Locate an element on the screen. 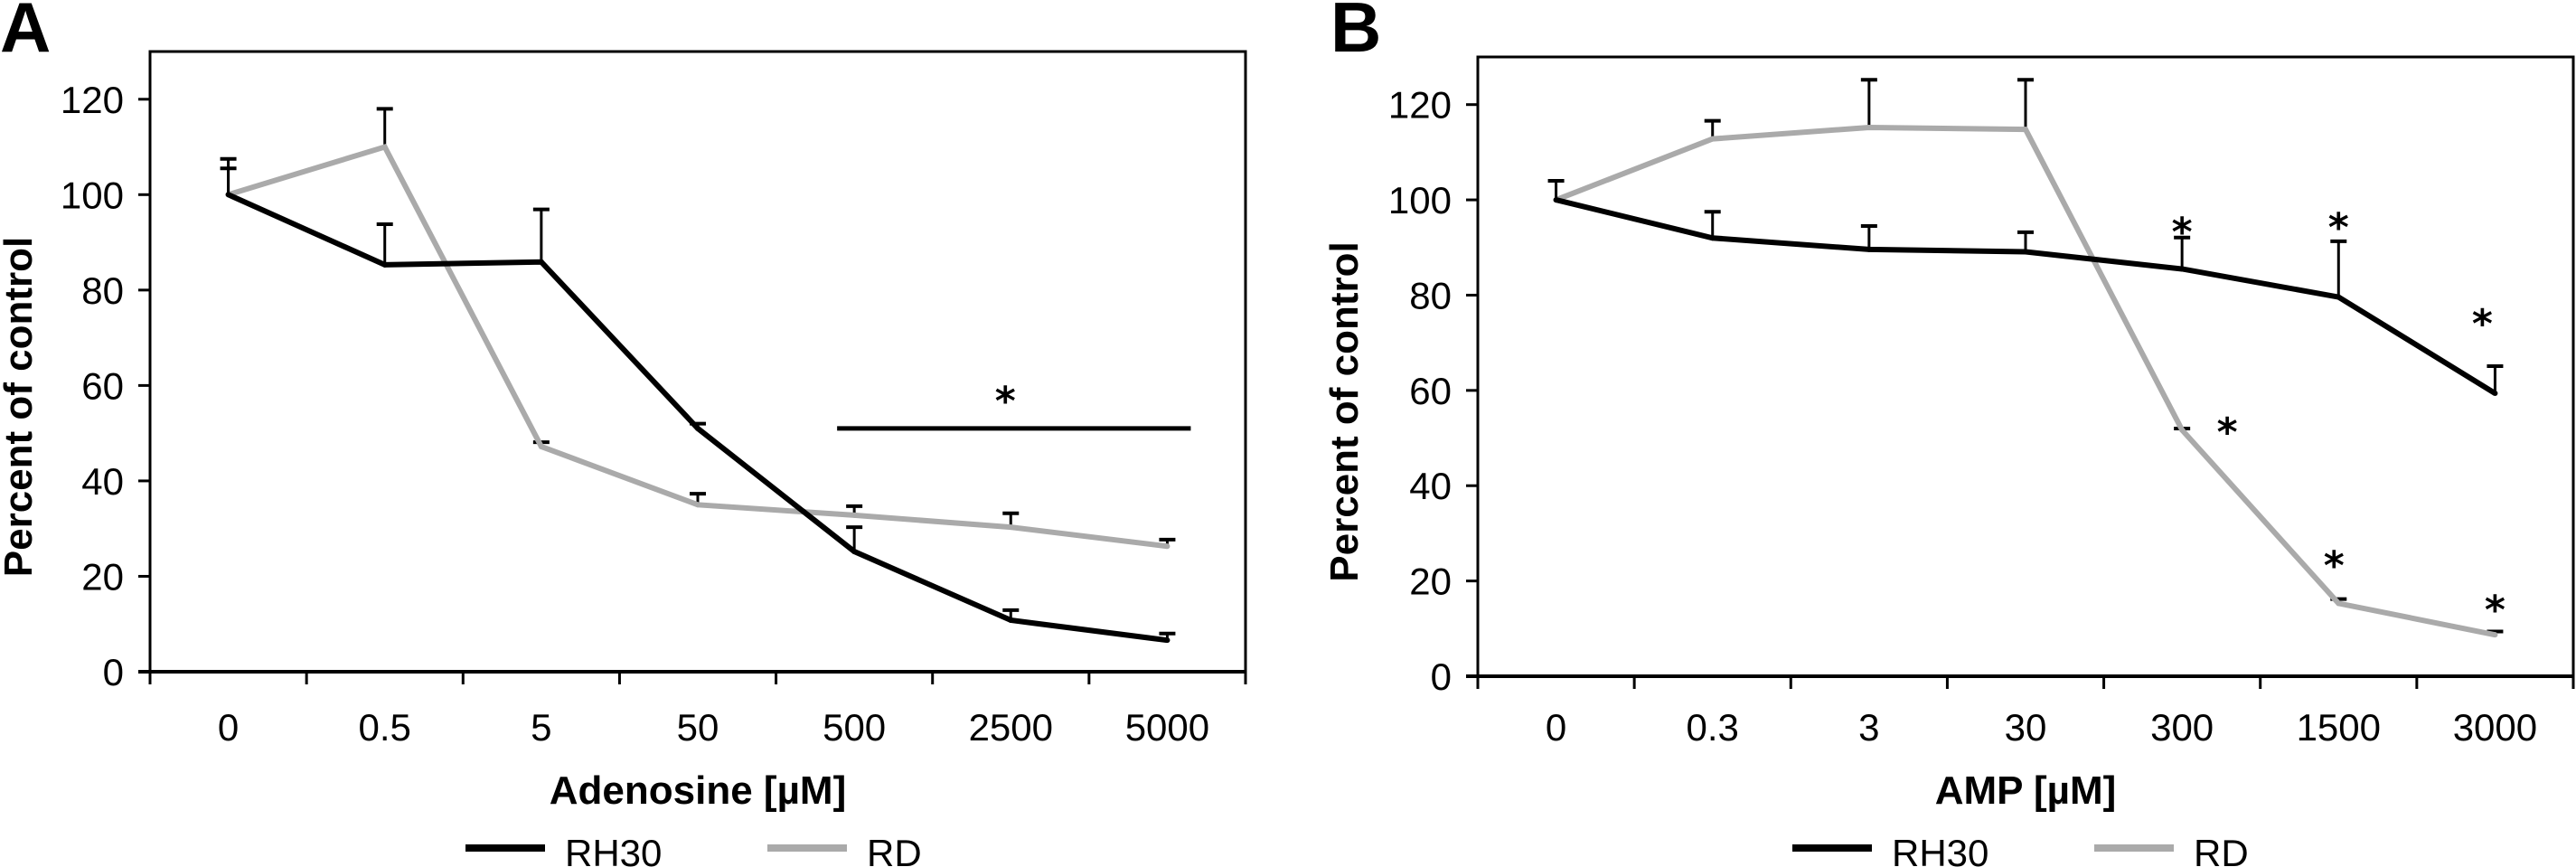 The width and height of the screenshot is (2576, 867). x-tick-label: 0.5 is located at coordinates (385, 727).